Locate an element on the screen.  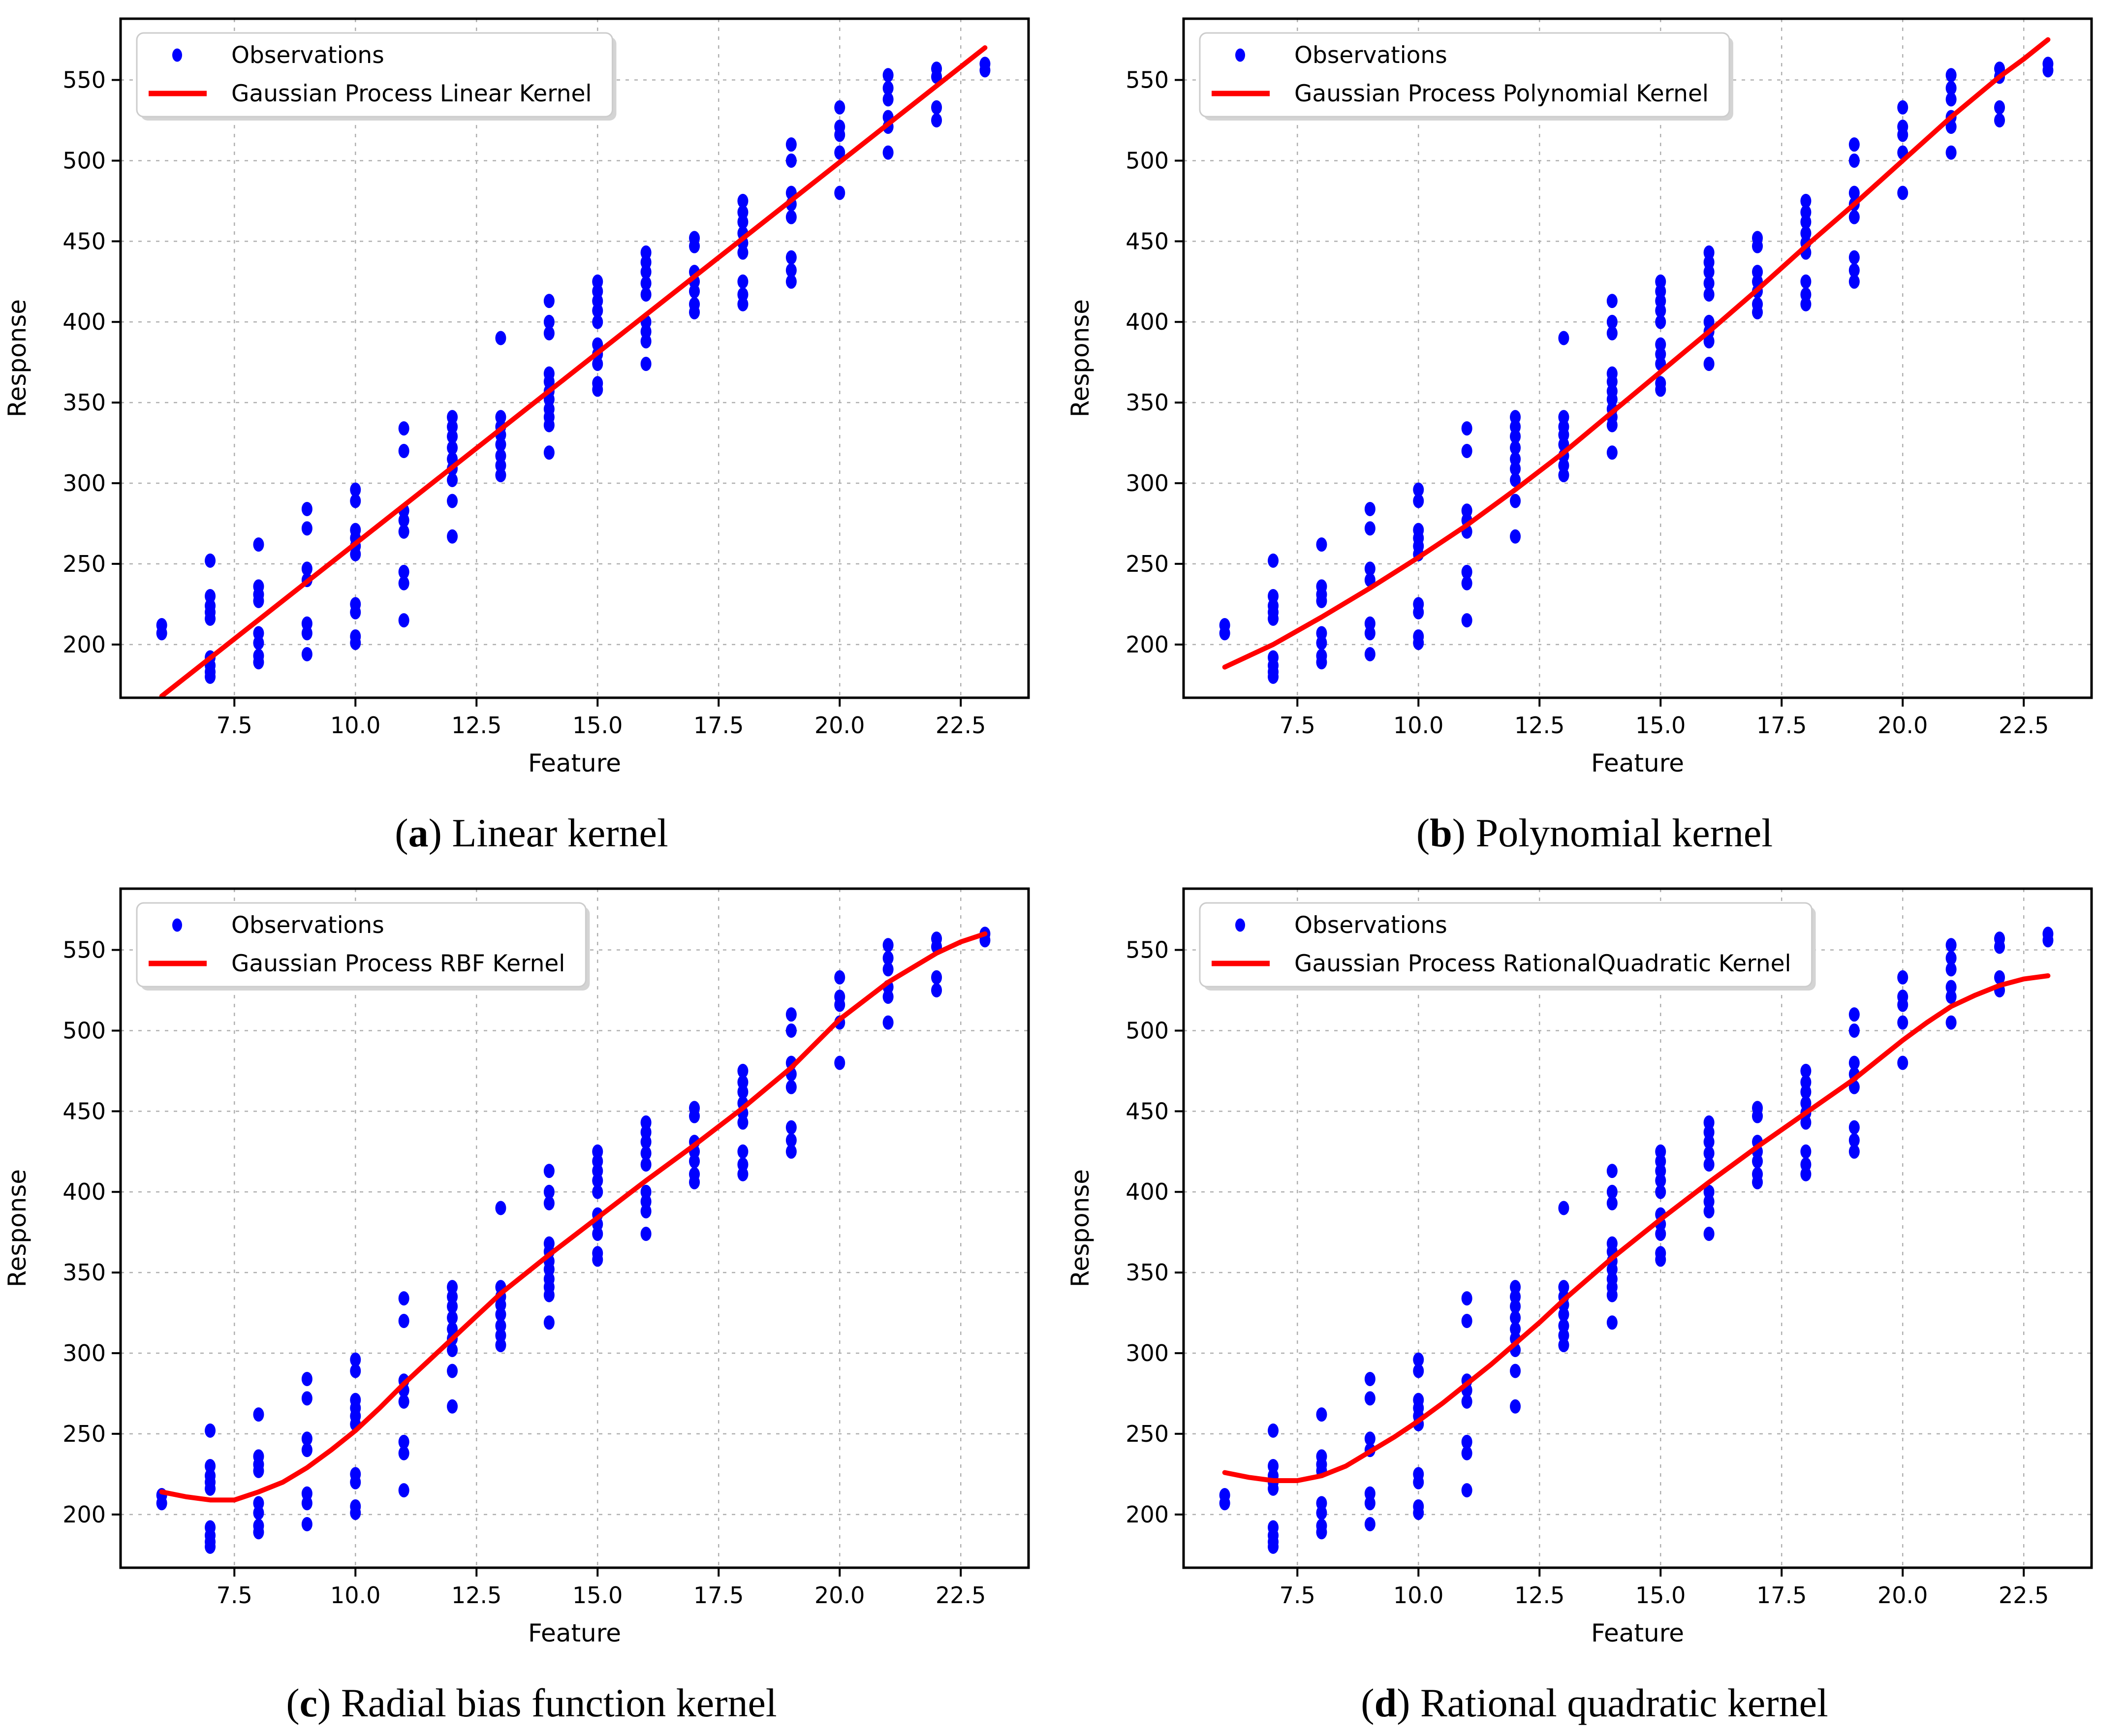
gp-fit-line is located at coordinates (1636, 353).